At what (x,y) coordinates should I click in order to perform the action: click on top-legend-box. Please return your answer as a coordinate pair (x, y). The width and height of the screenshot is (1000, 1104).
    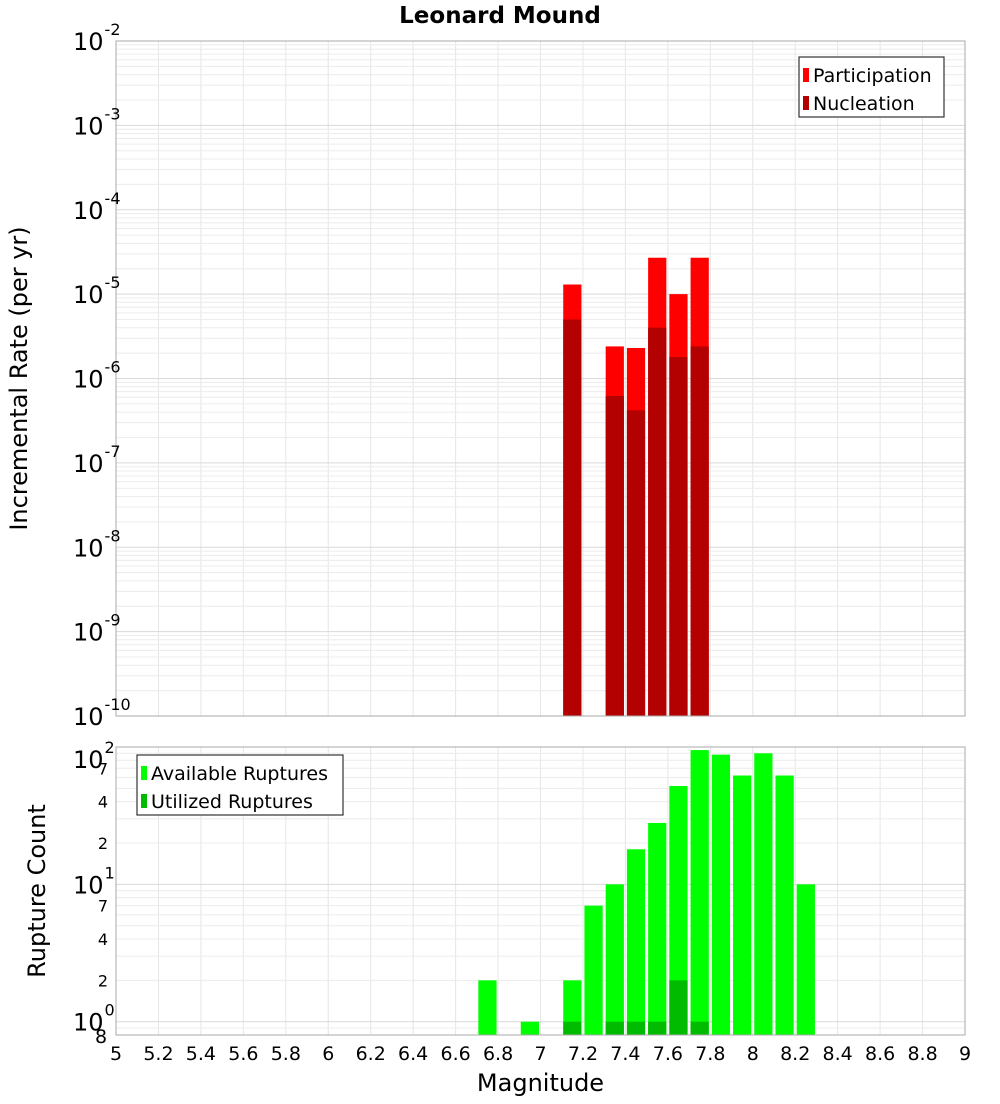
    Looking at the image, I should click on (871, 87).